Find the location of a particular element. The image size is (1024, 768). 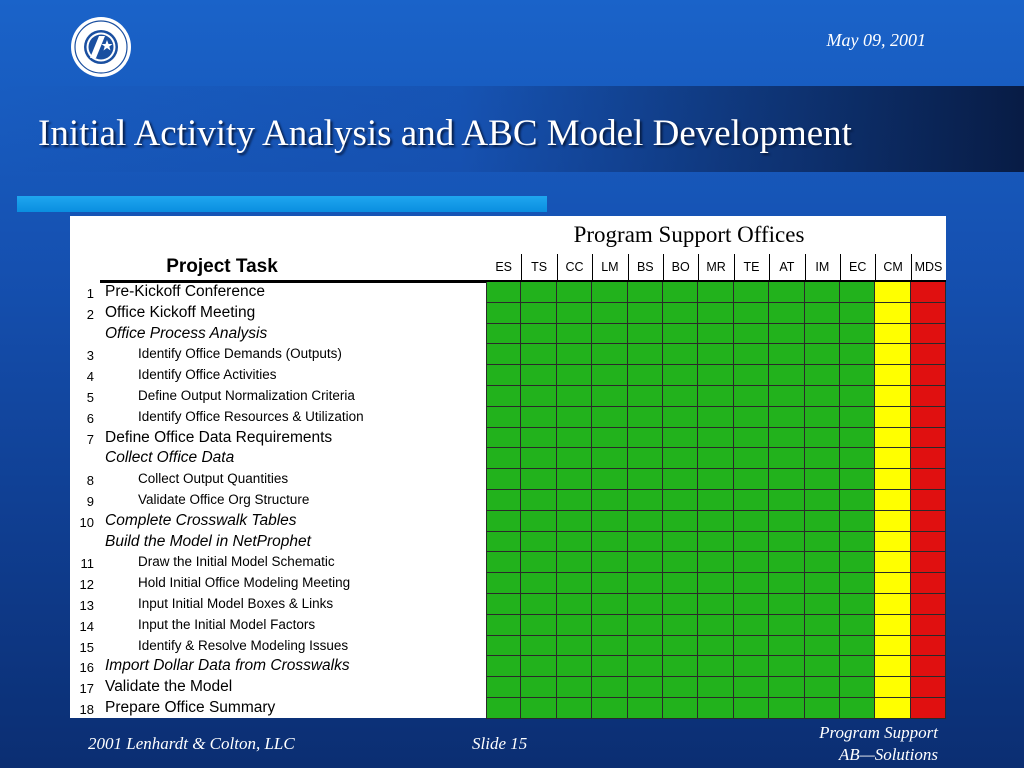

task-label: Import Dollar Data from Crosswalks is located at coordinates (227, 666).